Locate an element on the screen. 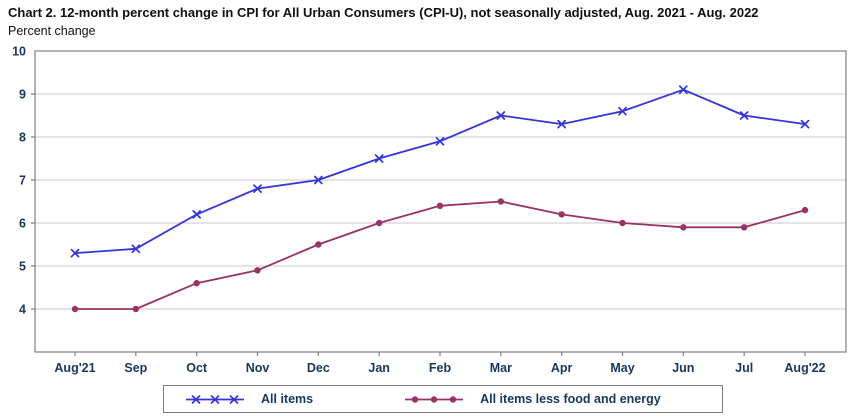  legend-label-core: All items less food and energy is located at coordinates (570, 399).